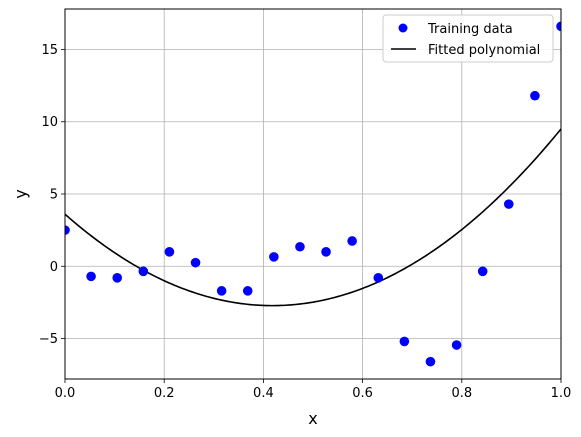  I want to click on x-tick-label: 0.0, so click(65, 393).